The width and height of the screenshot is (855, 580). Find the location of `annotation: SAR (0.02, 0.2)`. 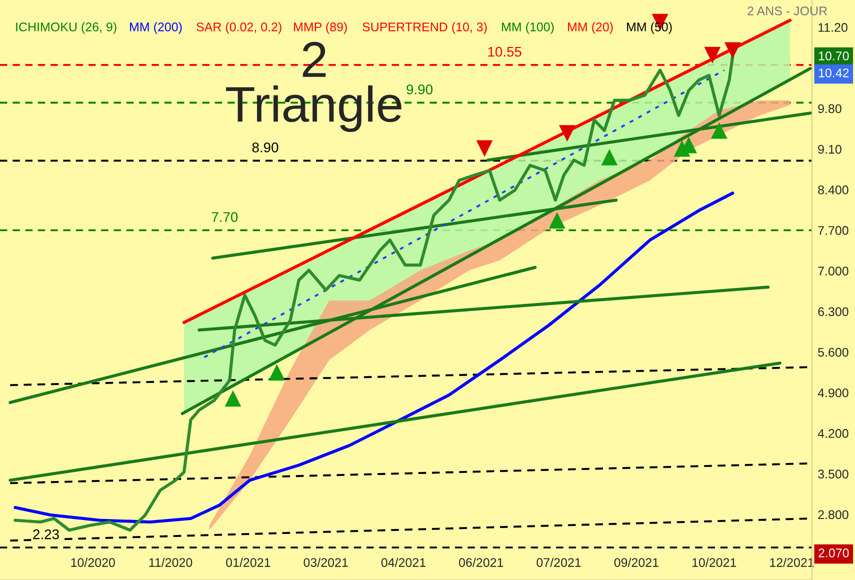

annotation: SAR (0.02, 0.2) is located at coordinates (239, 28).